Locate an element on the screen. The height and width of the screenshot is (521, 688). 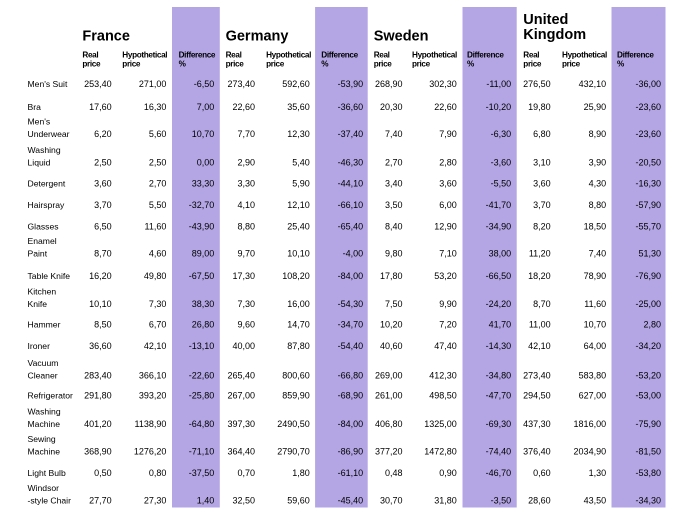
svg-text: United is located at coordinates (545, 20).